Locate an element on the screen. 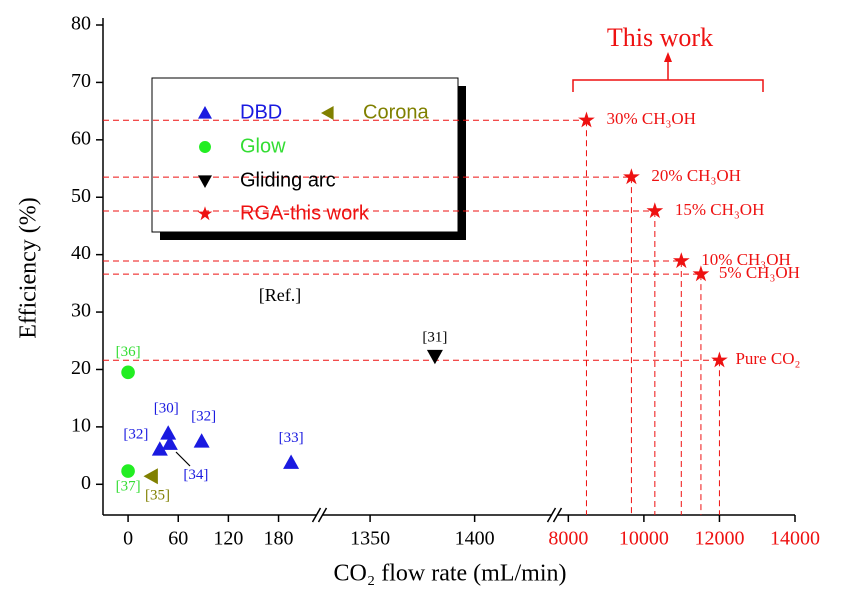 The width and height of the screenshot is (850, 607). x-tick-label: 12000 is located at coordinates (719, 539).